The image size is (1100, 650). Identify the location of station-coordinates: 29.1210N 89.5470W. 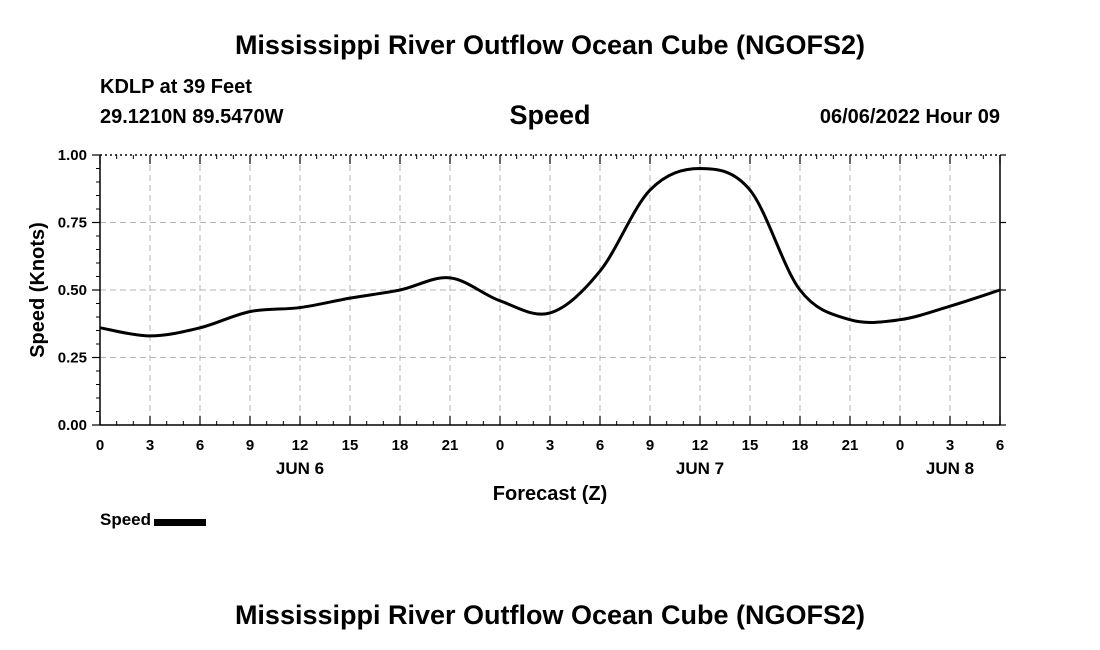
(192, 117).